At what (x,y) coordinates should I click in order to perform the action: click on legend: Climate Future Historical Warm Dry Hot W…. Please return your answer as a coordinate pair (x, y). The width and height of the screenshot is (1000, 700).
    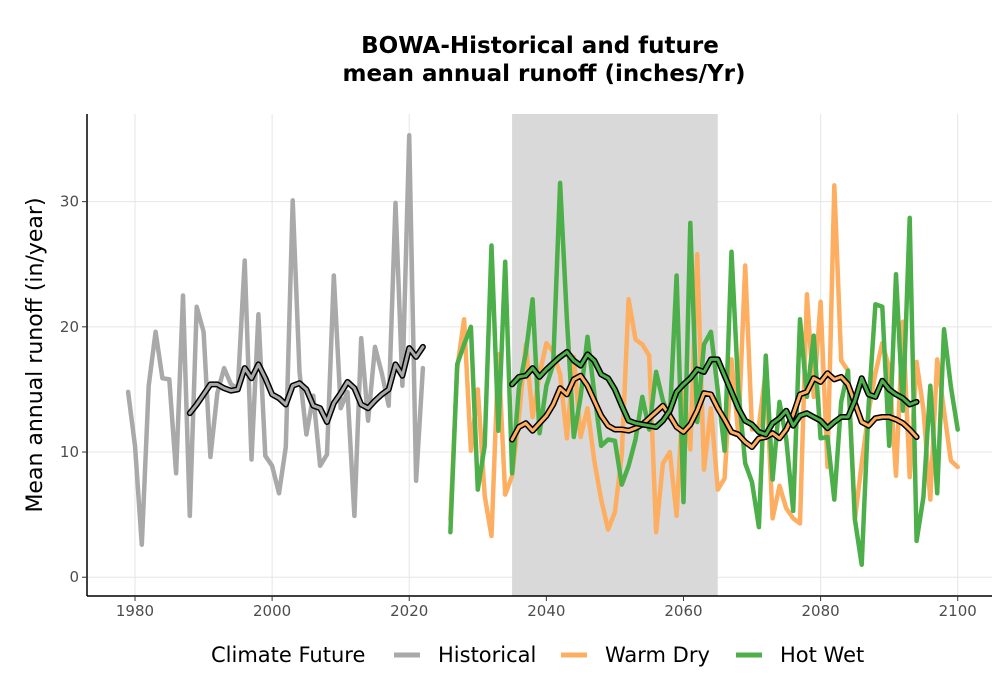
    Looking at the image, I should click on (537, 655).